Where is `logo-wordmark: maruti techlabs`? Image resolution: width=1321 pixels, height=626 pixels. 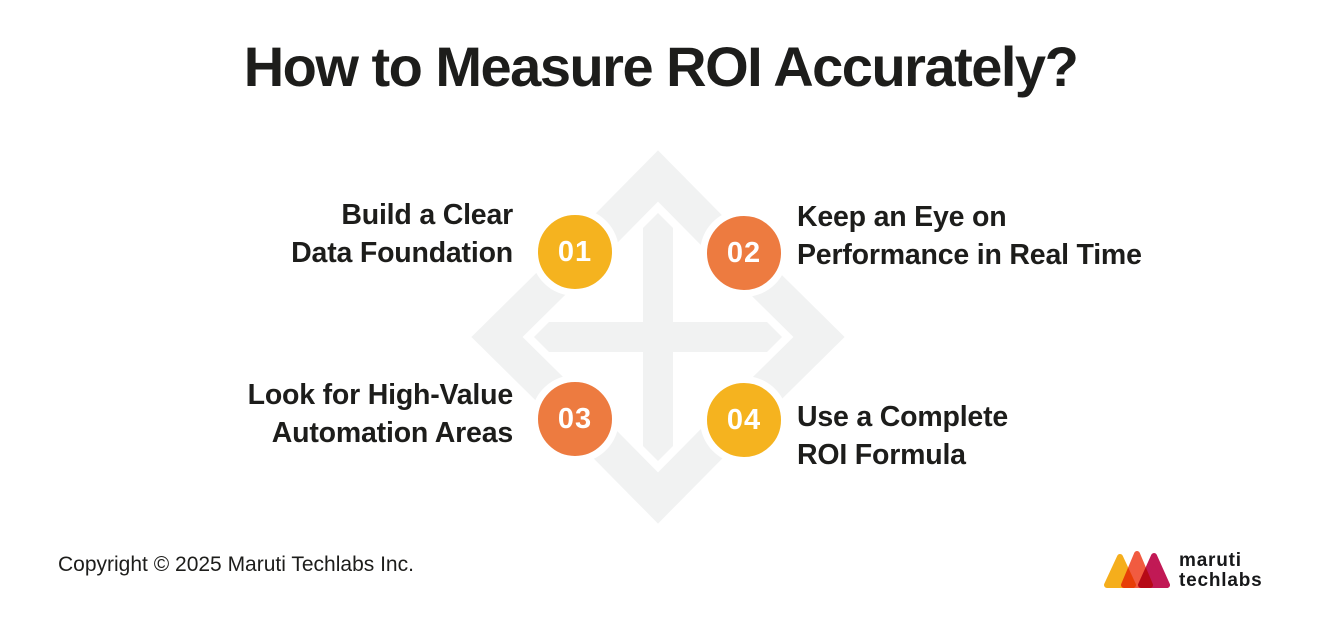 logo-wordmark: maruti techlabs is located at coordinates (1221, 570).